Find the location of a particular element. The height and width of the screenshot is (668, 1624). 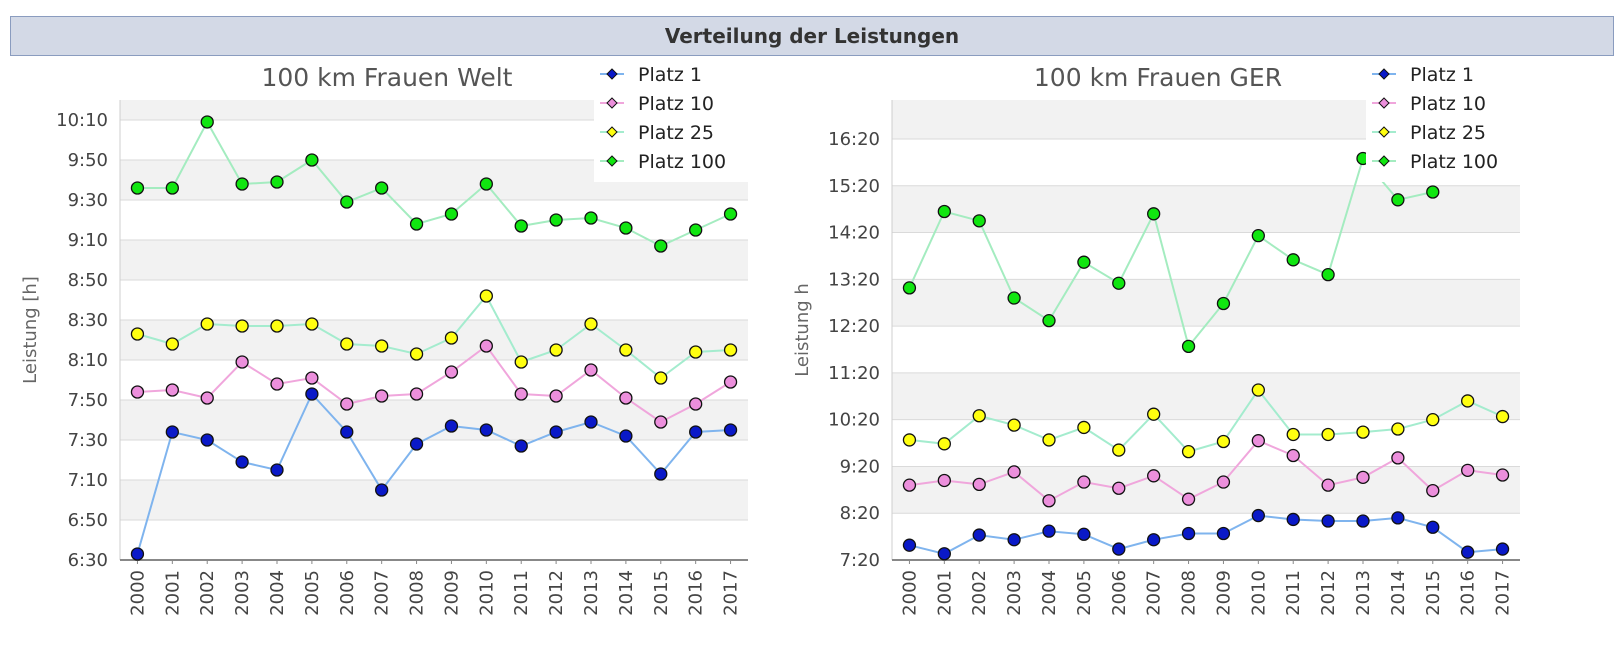

x-tick-label: 2014 is located at coordinates (626, 593).